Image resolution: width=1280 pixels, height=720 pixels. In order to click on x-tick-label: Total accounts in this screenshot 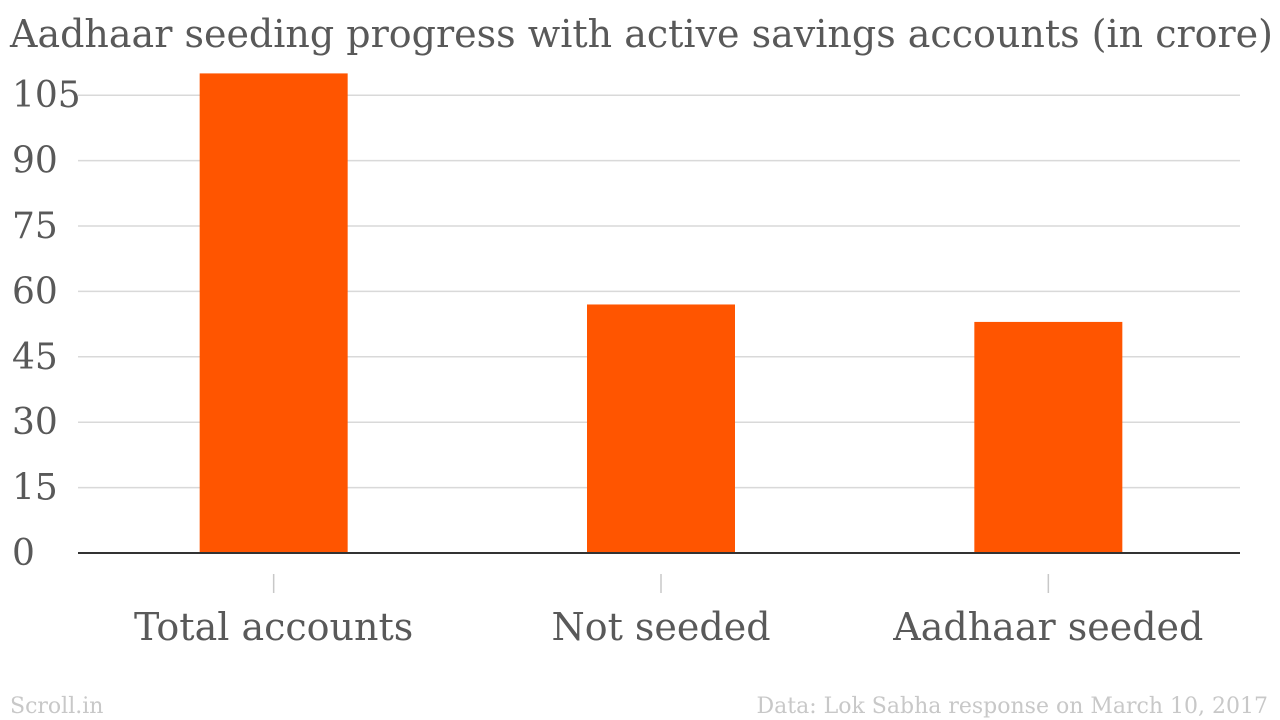, I will do `click(273, 627)`.